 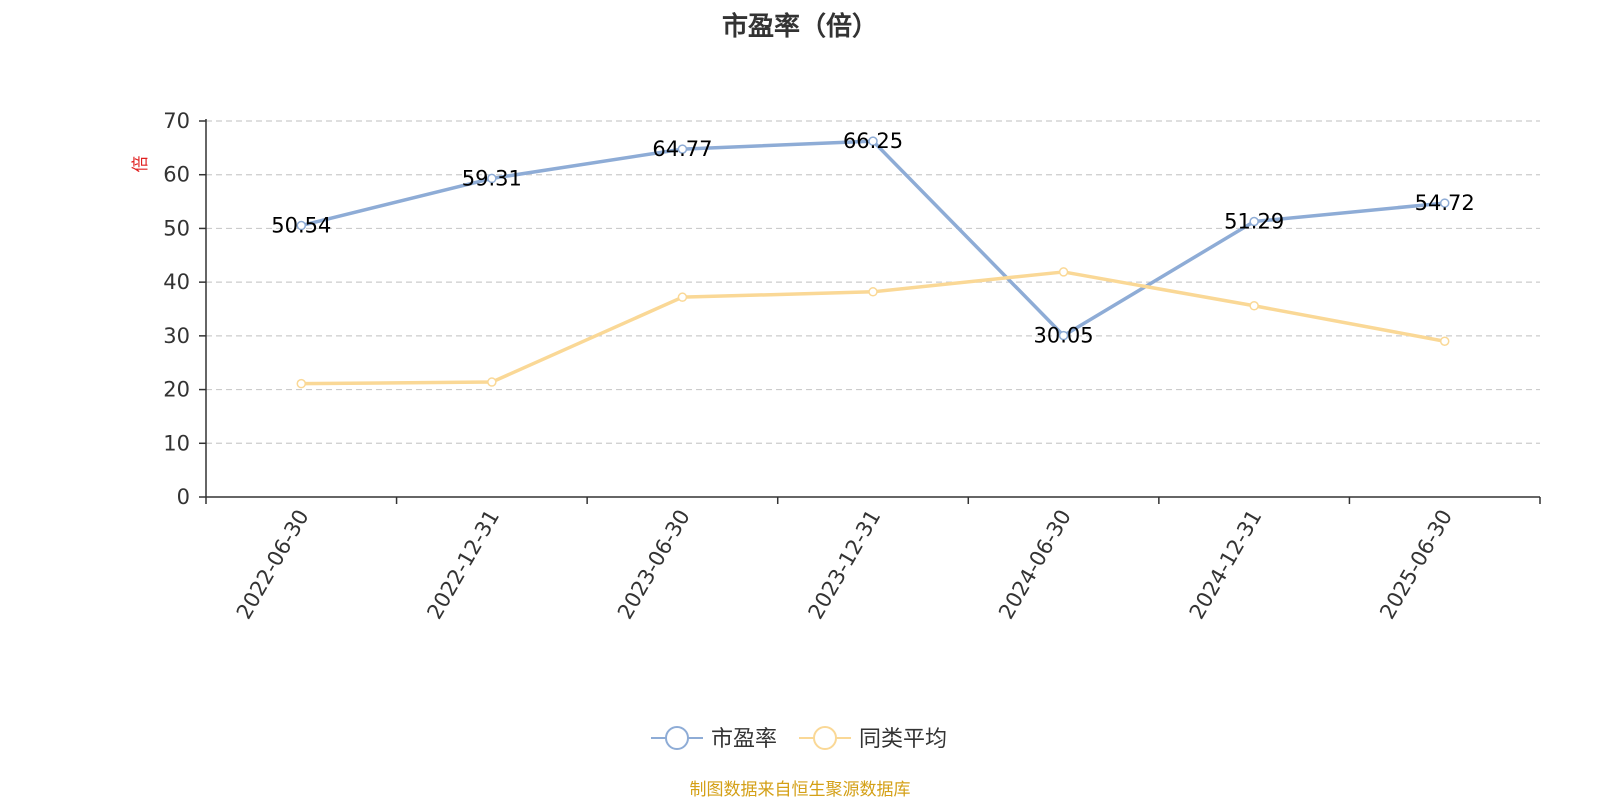 What do you see at coordinates (183, 497) in the screenshot?
I see `y-tick-label: 0` at bounding box center [183, 497].